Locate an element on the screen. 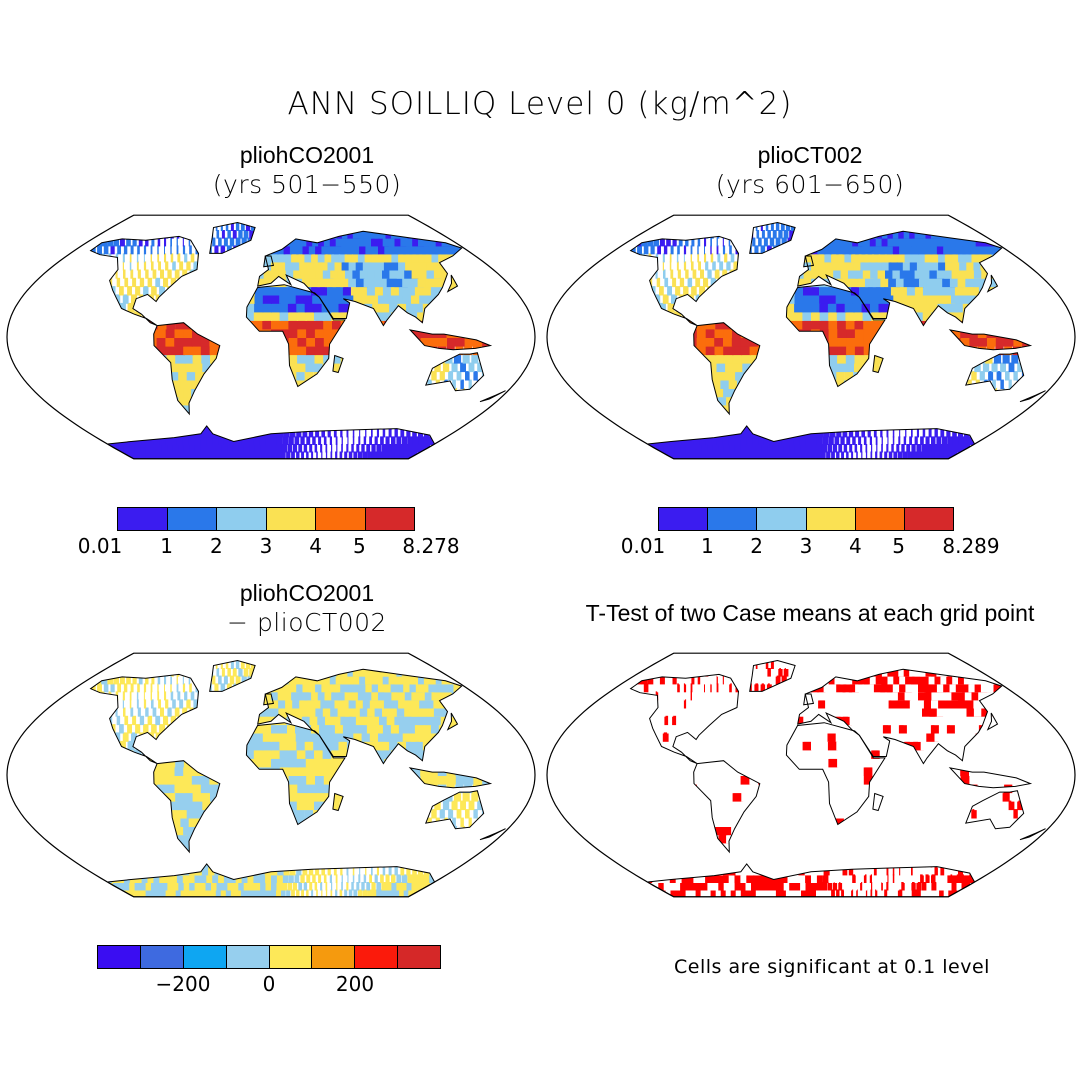  panel-1-map is located at coordinates (271, 337).